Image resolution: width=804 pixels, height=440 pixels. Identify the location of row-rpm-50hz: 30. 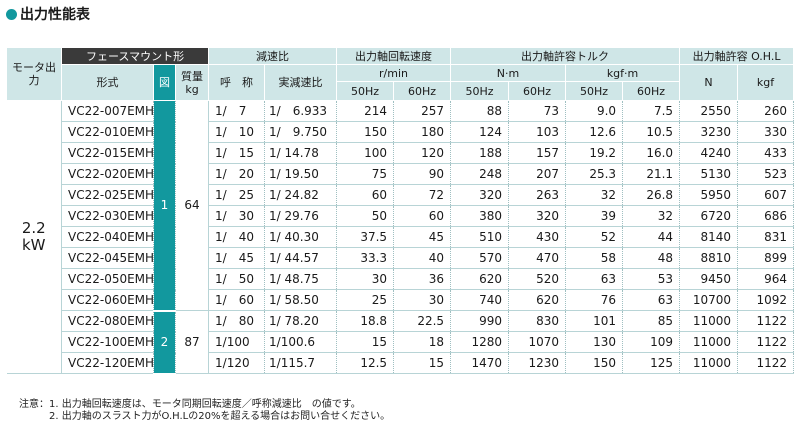
(365, 279).